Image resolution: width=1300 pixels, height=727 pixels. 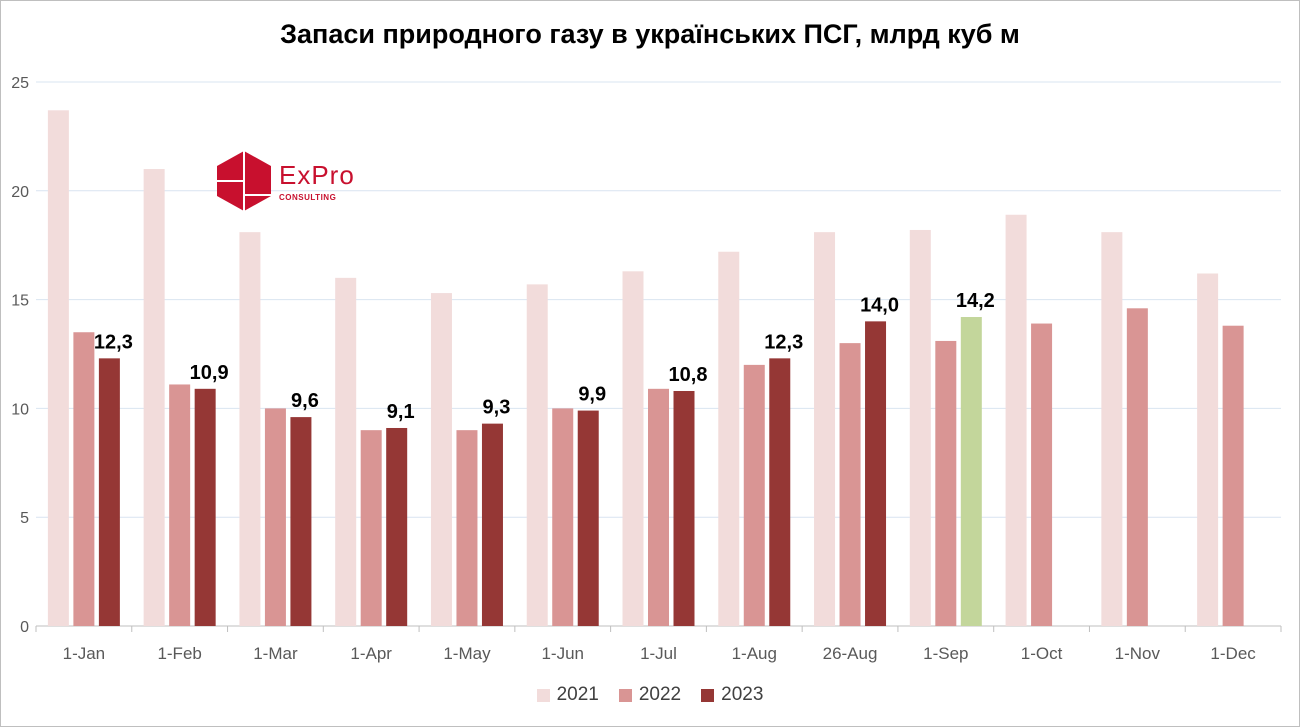 I want to click on x-tick-label: 1-Jan, so click(x=84, y=653).